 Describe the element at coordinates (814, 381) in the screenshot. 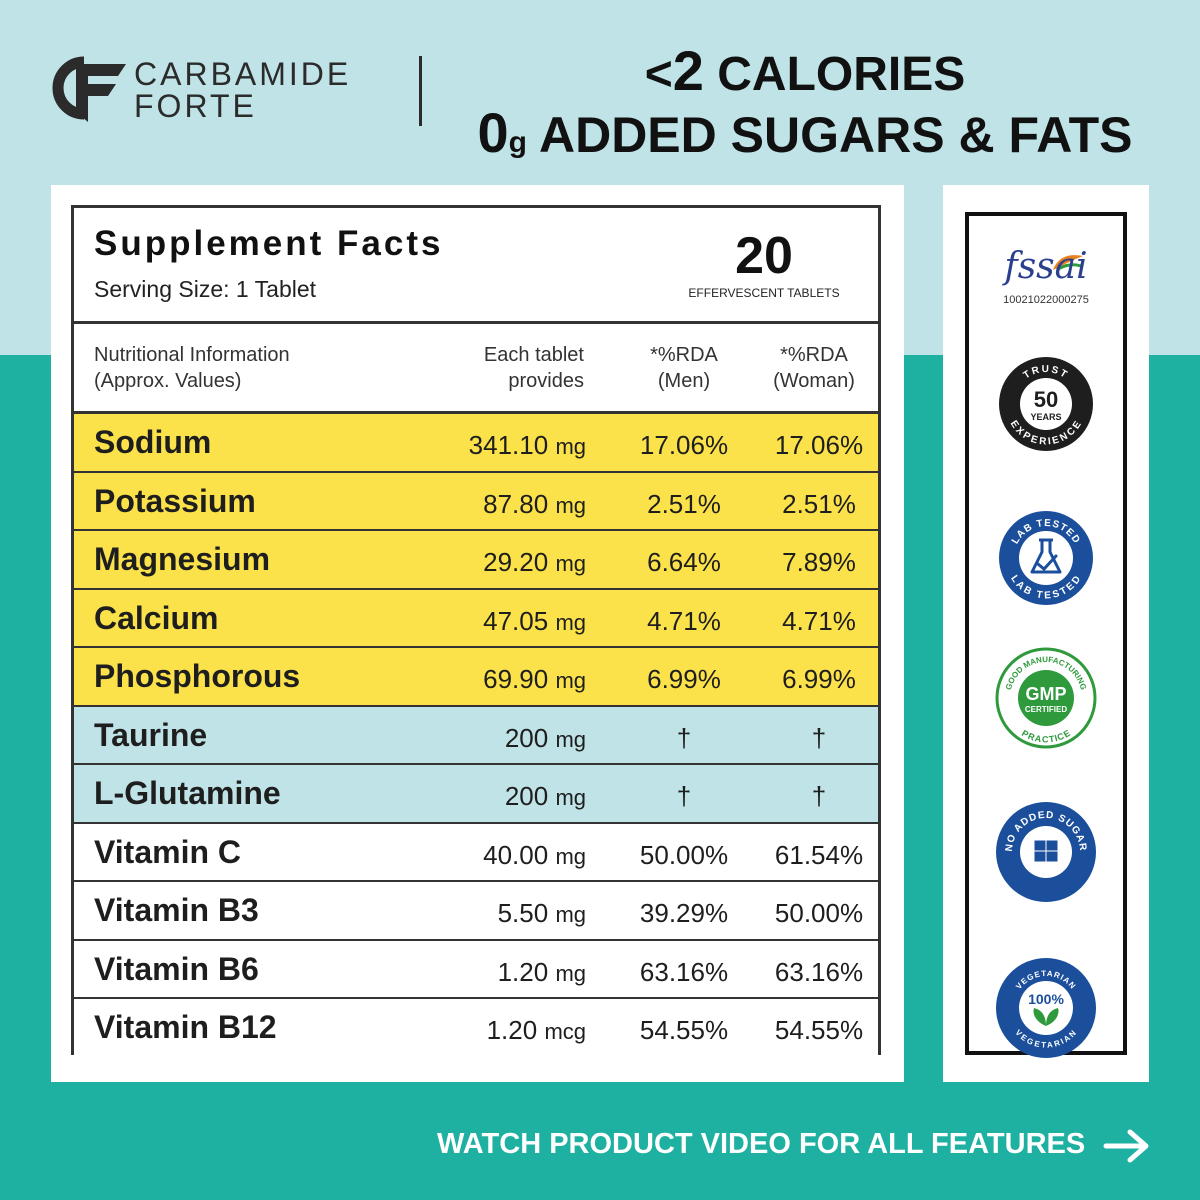

I see `column-header-woman-line2: (Woman)` at that location.